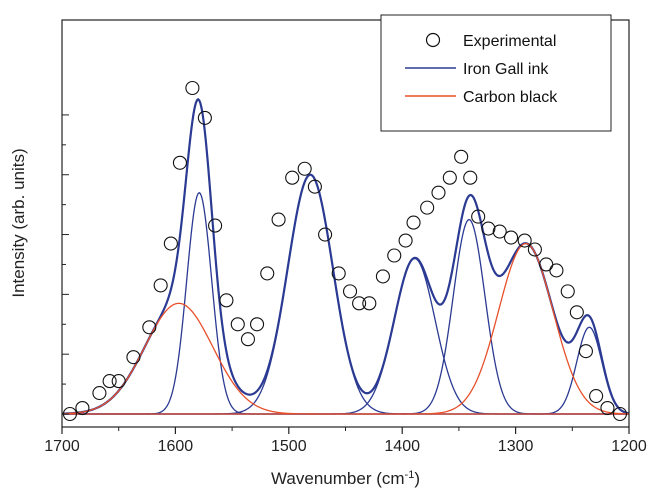  What do you see at coordinates (433, 40) in the screenshot?
I see `legend-experimental-marker` at bounding box center [433, 40].